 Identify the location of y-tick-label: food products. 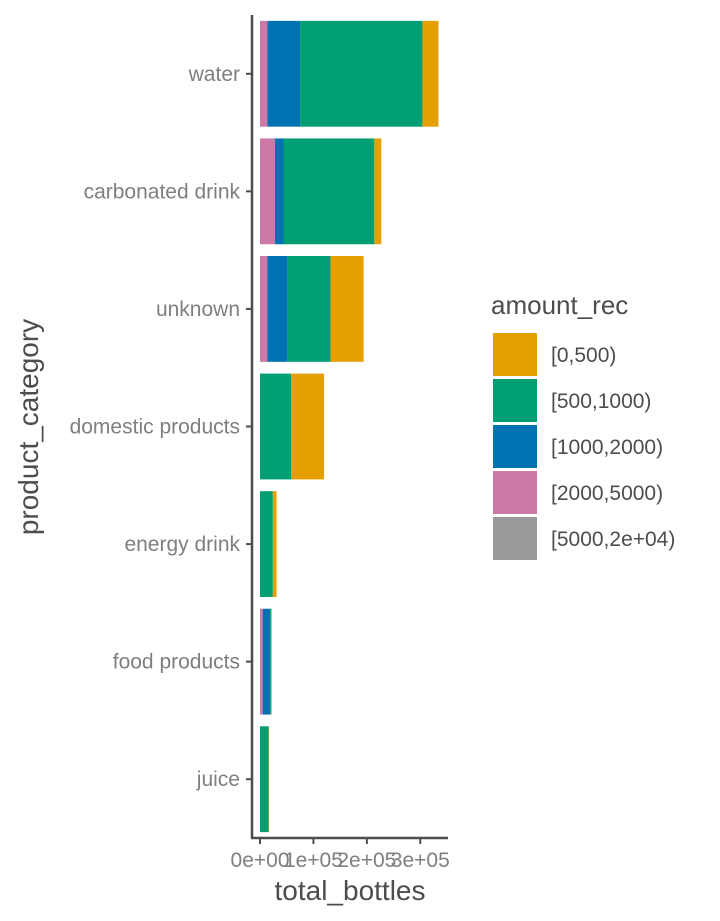
(176, 662).